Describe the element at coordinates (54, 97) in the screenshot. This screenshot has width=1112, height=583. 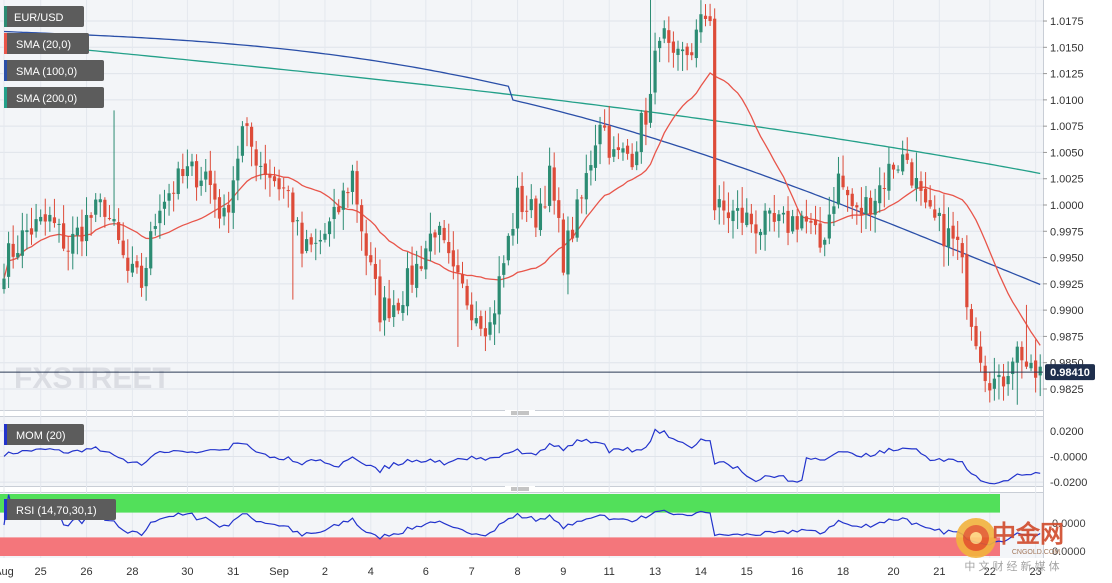
I see `legend-sma-200: SMA (200,0)` at that location.